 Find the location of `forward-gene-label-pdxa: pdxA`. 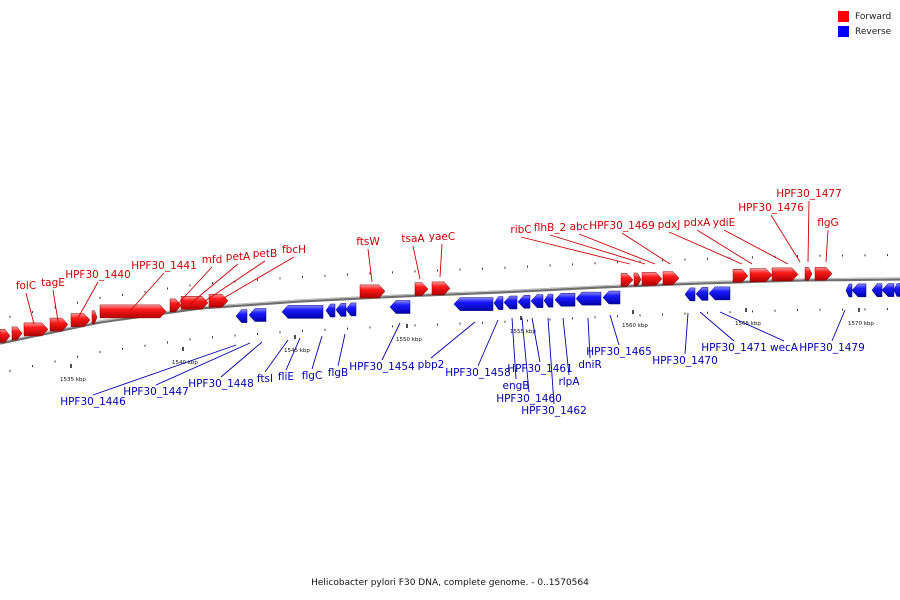

forward-gene-label-pdxa: pdxA is located at coordinates (698, 223).